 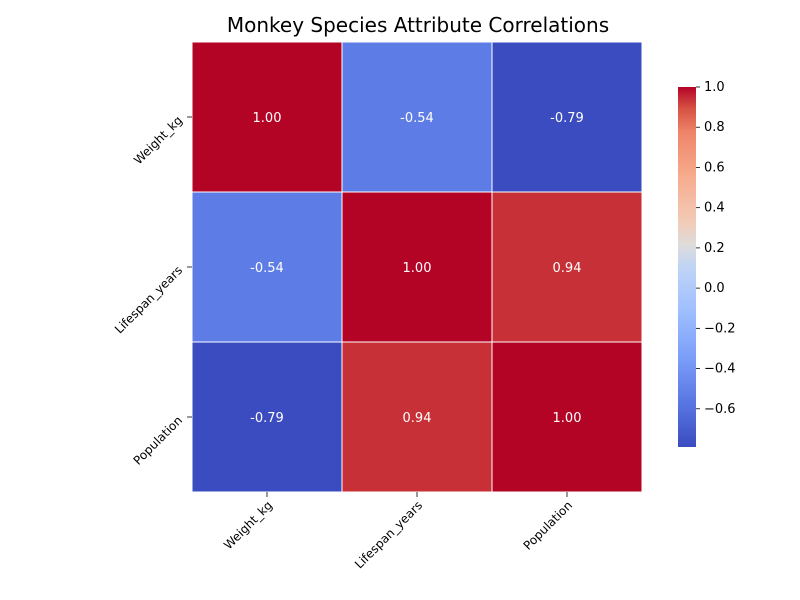 I want to click on colorbar-tick-label: −0.4, so click(x=720, y=369).